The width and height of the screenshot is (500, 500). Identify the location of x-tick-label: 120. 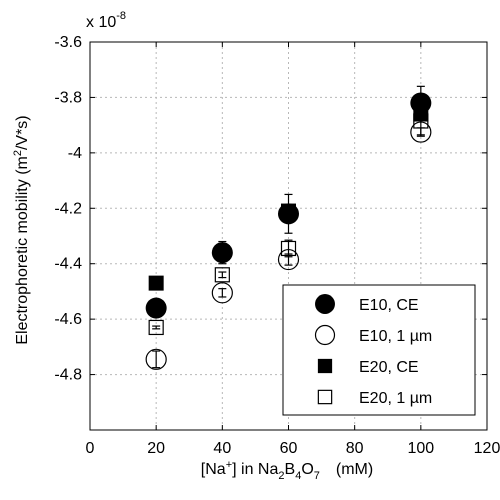
(487, 448).